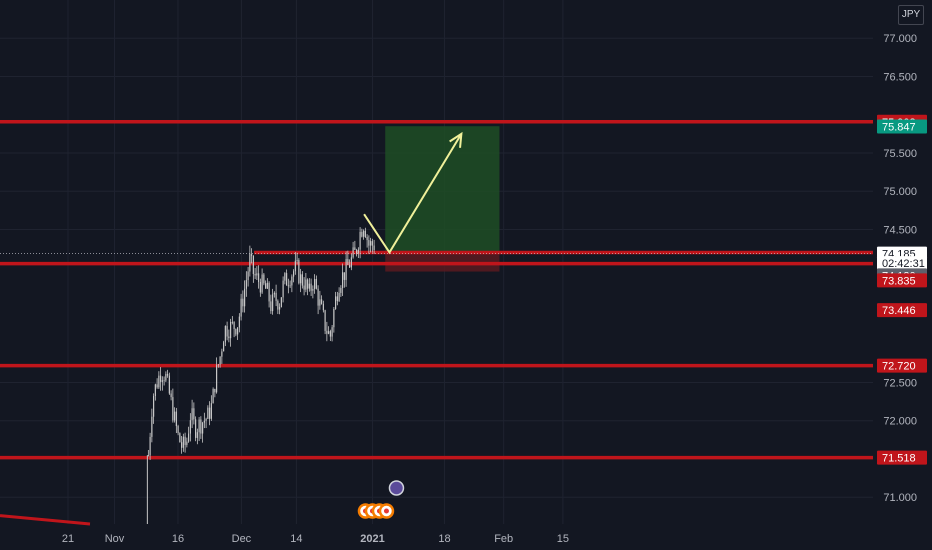 This screenshot has width=932, height=550. I want to click on x-tick-label: Dec, so click(242, 539).